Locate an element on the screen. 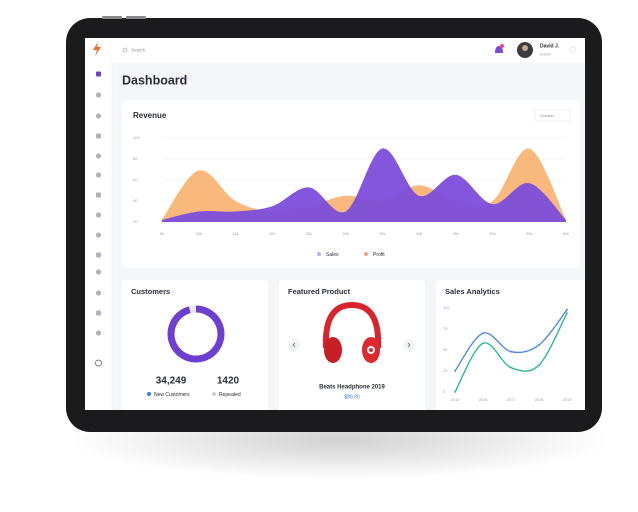 This screenshot has width=638, height=512. legend-label: Sales is located at coordinates (332, 255).